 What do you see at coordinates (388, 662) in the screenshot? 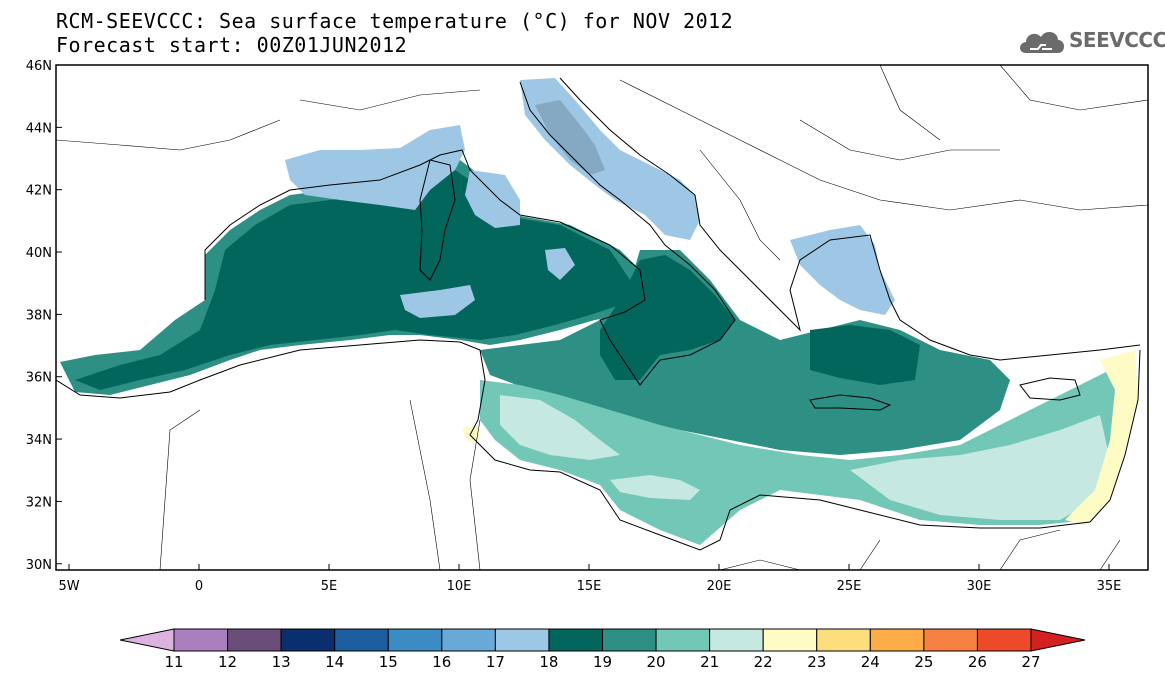
I see `colorbar-label: 15` at bounding box center [388, 662].